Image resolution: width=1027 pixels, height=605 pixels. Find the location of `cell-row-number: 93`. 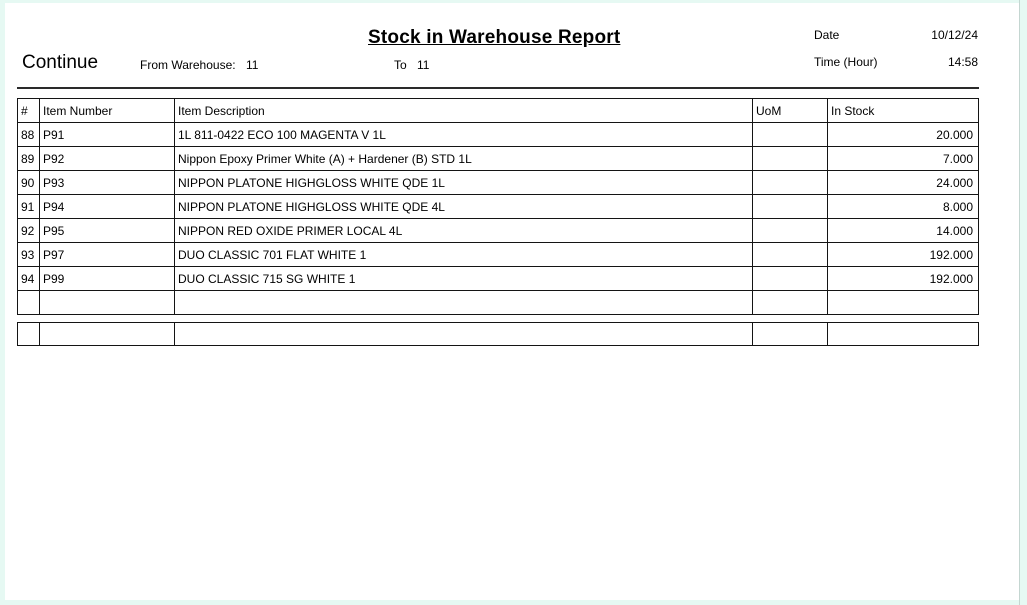

cell-row-number: 93 is located at coordinates (28, 254).